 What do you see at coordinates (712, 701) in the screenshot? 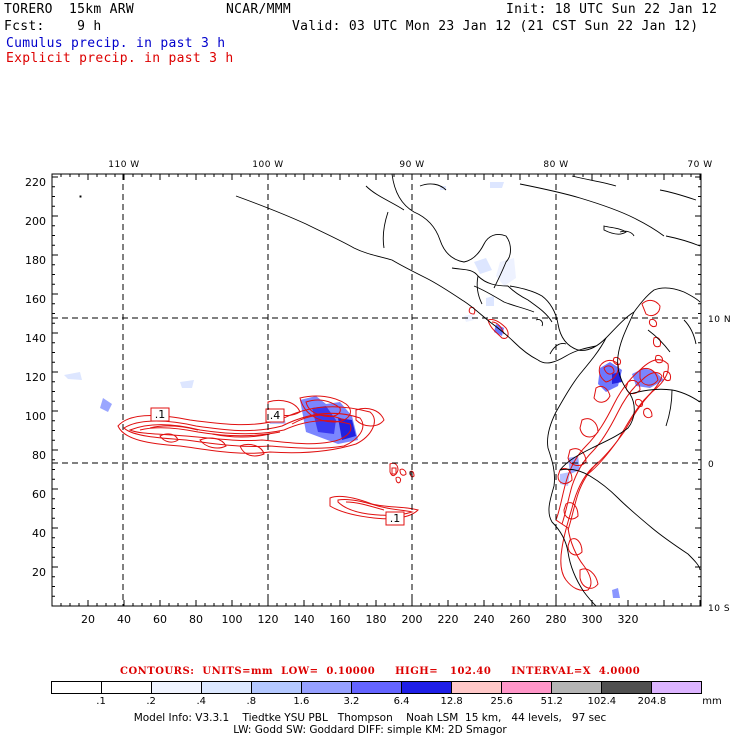
I see `scale-unit: mm` at bounding box center [712, 701].